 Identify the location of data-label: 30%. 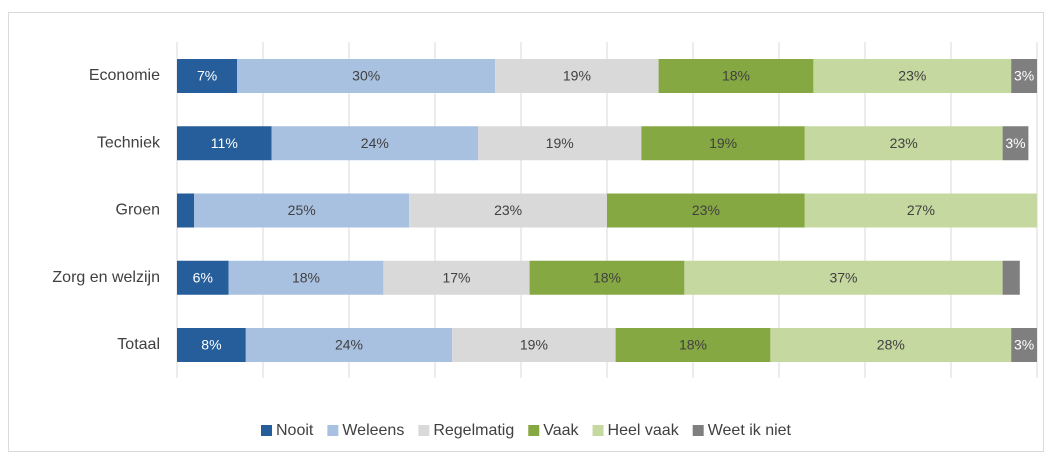
(366, 76).